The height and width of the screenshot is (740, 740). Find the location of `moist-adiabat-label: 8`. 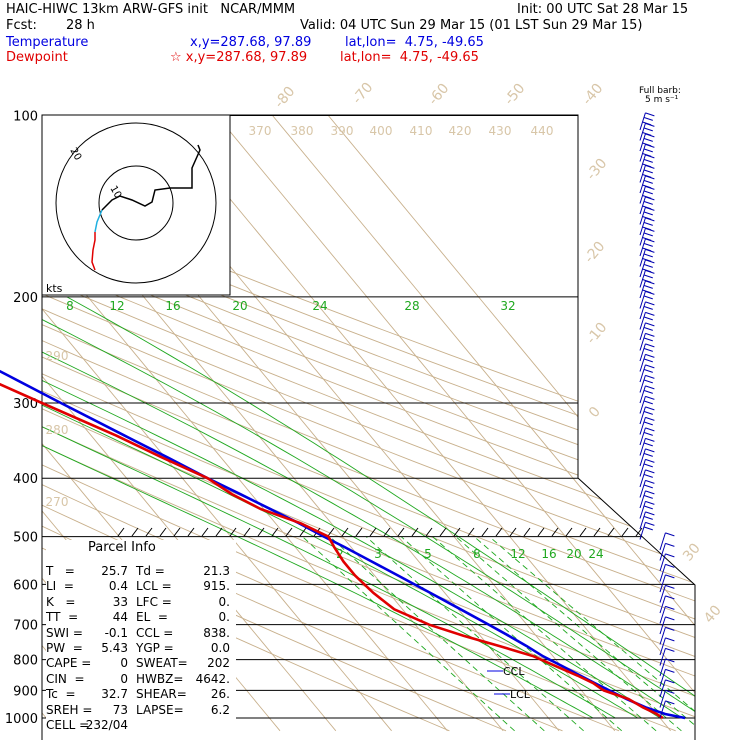

moist-adiabat-label: 8 is located at coordinates (70, 306).